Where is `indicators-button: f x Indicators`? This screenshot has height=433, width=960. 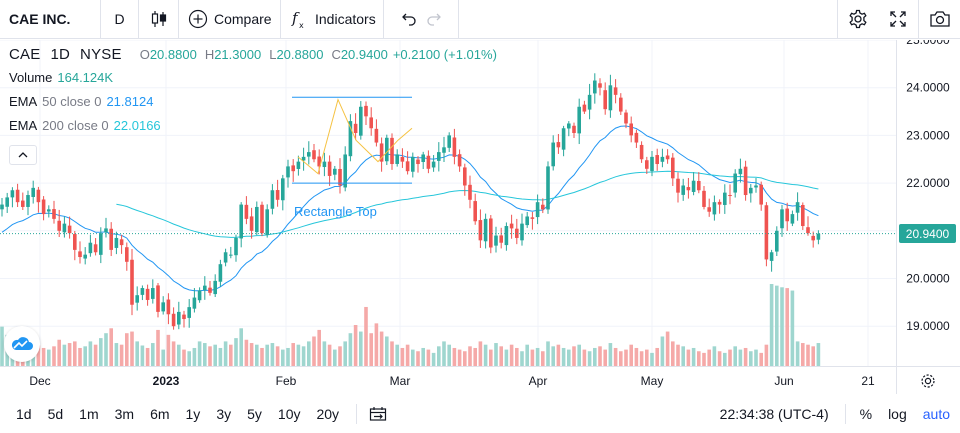
indicators-button: f x Indicators is located at coordinates (332, 19).